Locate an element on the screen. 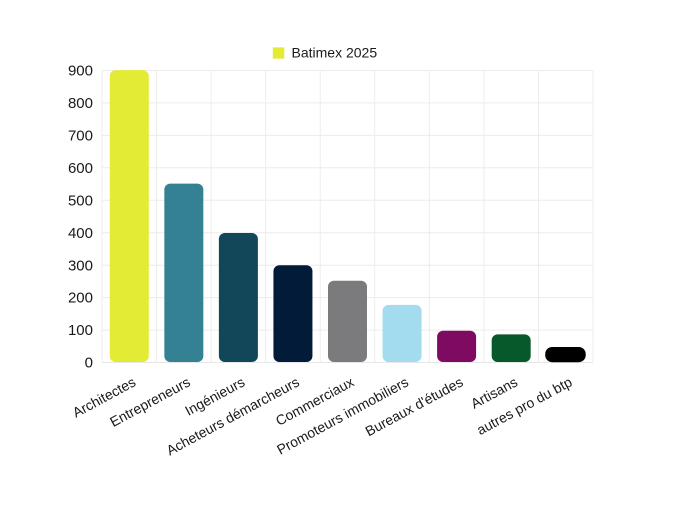  svg-text: 400 is located at coordinates (80, 233).